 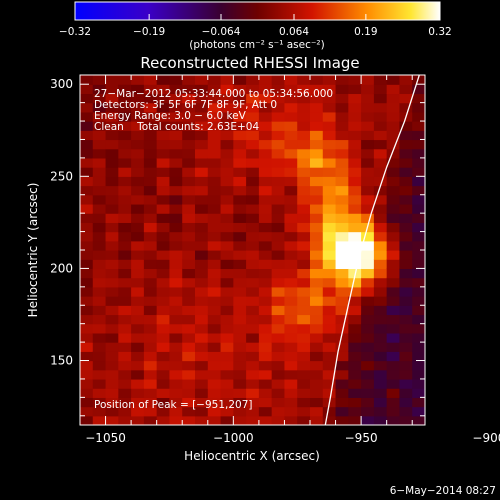 I want to click on colorbar-tick-label: −0.064, so click(x=221, y=32).